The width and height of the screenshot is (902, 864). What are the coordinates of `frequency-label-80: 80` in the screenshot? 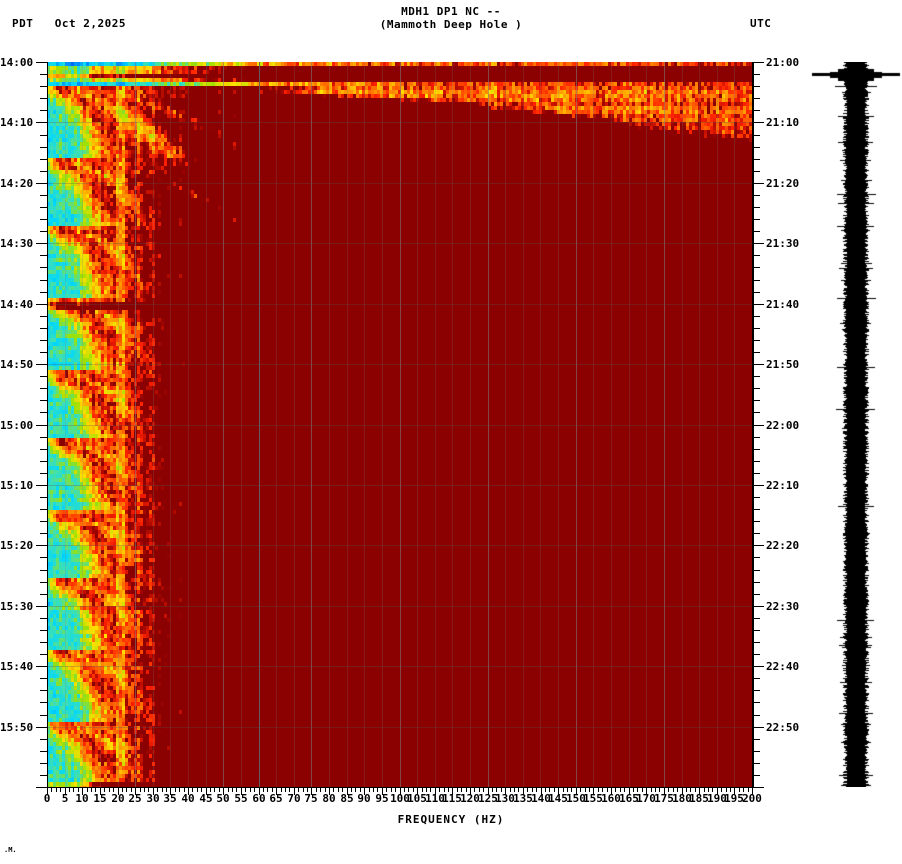 It's located at (329, 798).